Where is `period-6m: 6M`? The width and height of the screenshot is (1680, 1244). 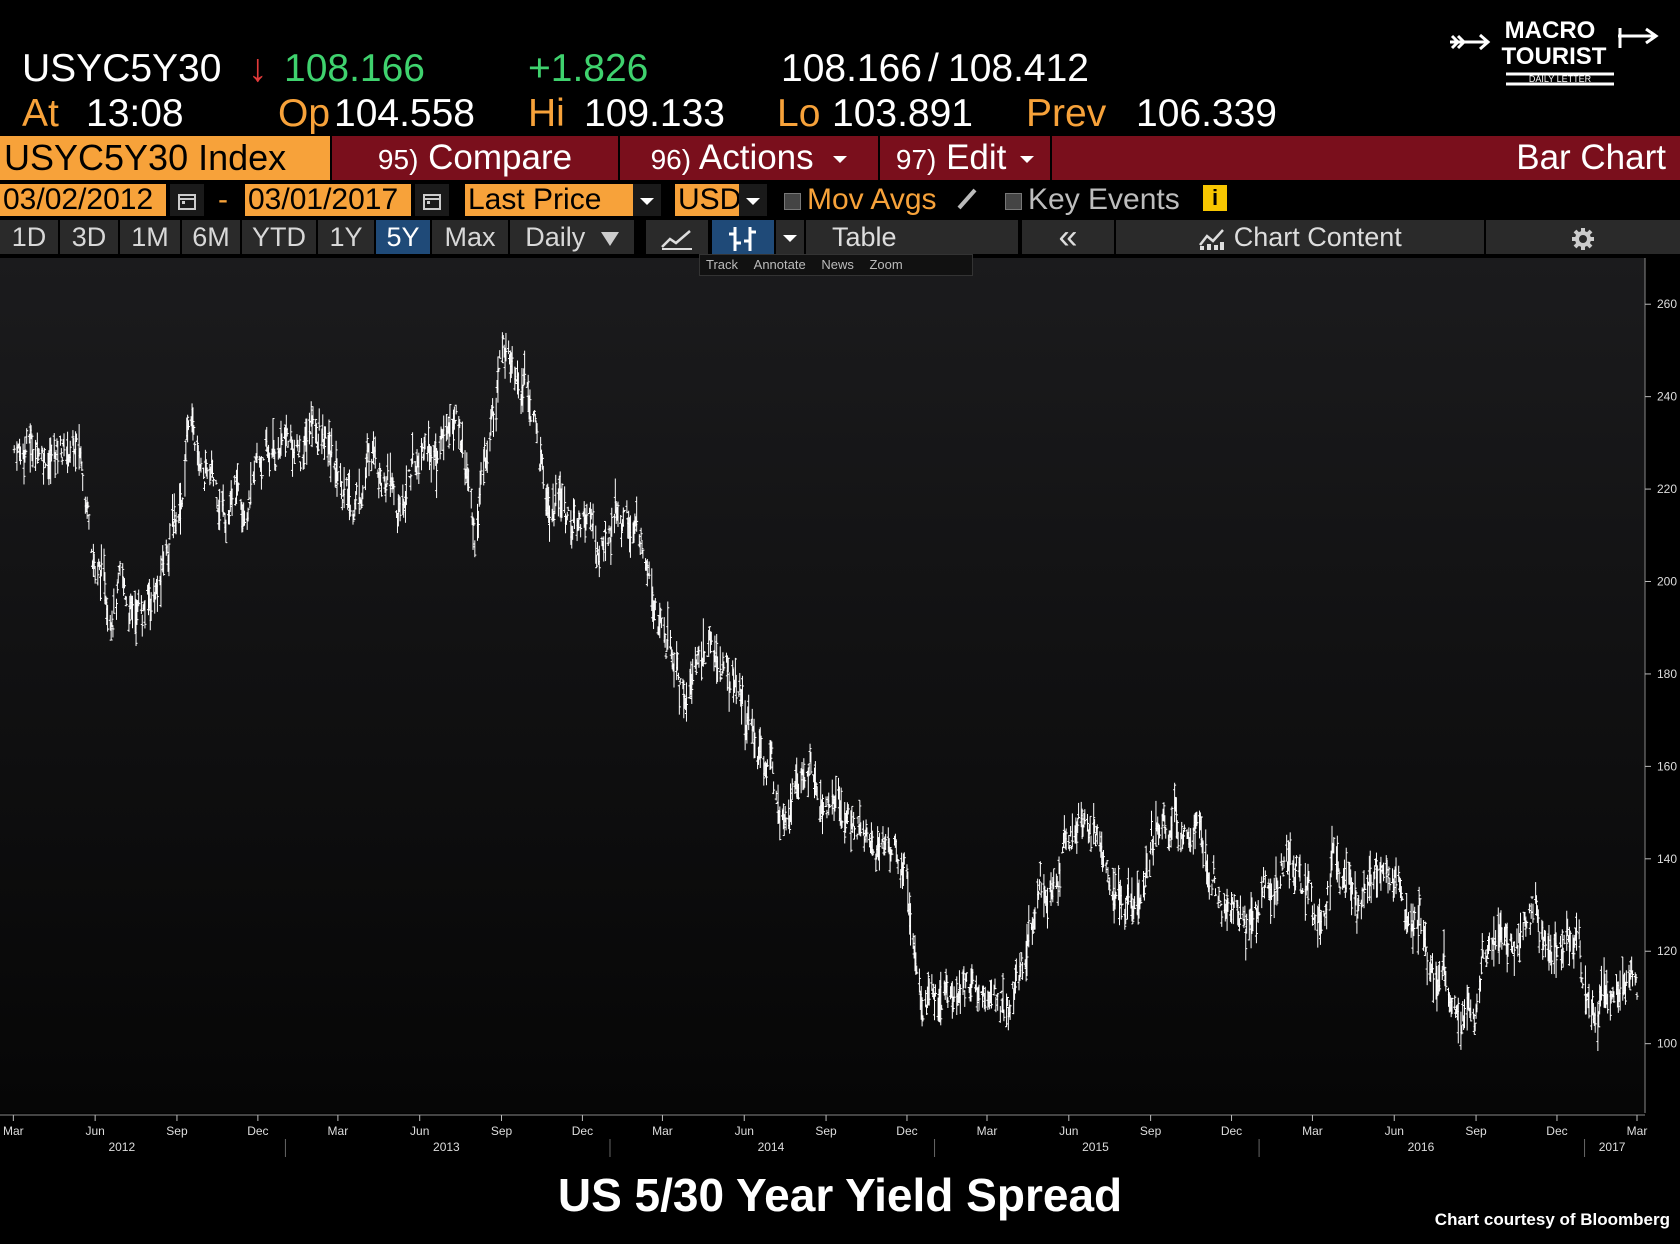 period-6m: 6M is located at coordinates (212, 237).